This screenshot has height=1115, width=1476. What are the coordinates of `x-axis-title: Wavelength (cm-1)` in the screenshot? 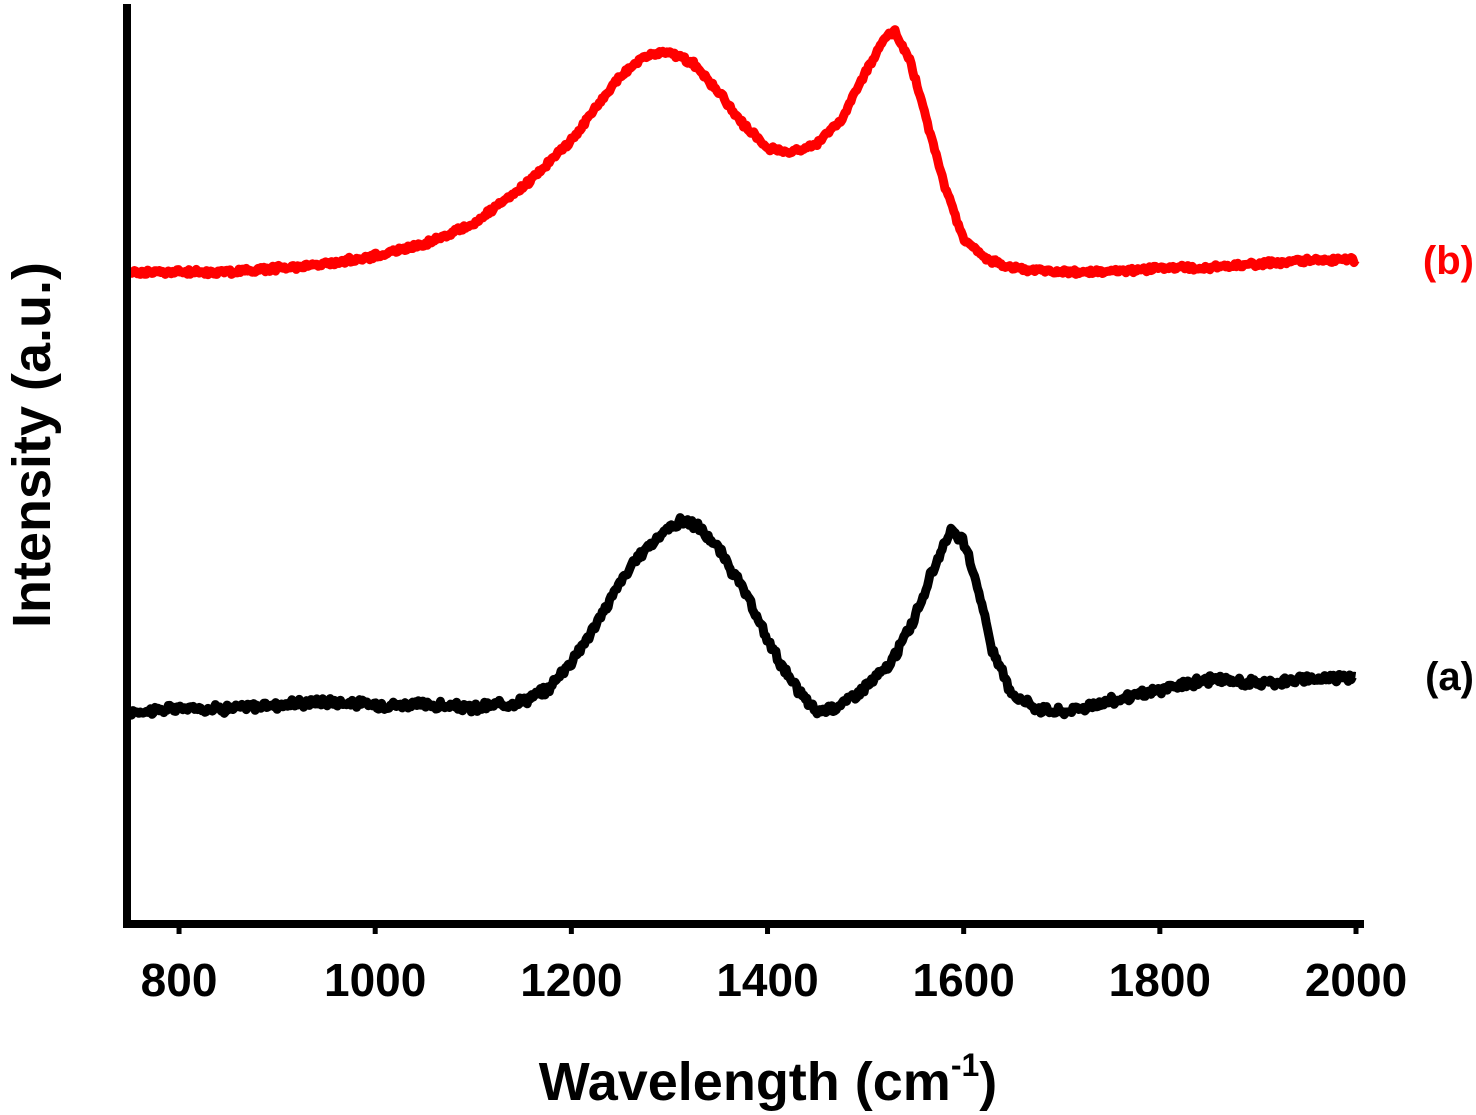 It's located at (768, 1079).